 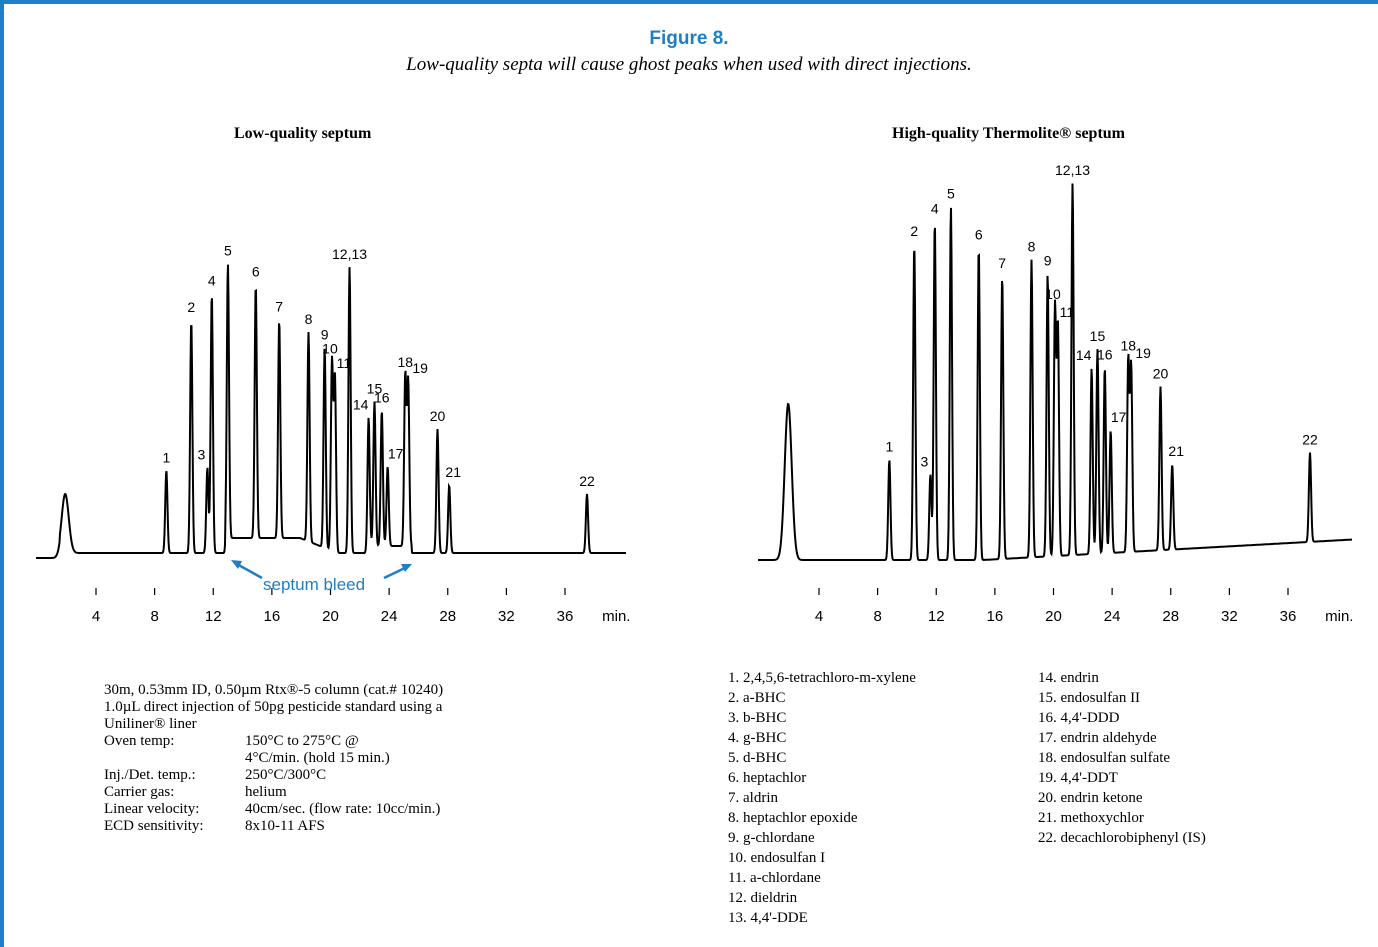 What do you see at coordinates (361, 404) in the screenshot?
I see `peak-label: 14` at bounding box center [361, 404].